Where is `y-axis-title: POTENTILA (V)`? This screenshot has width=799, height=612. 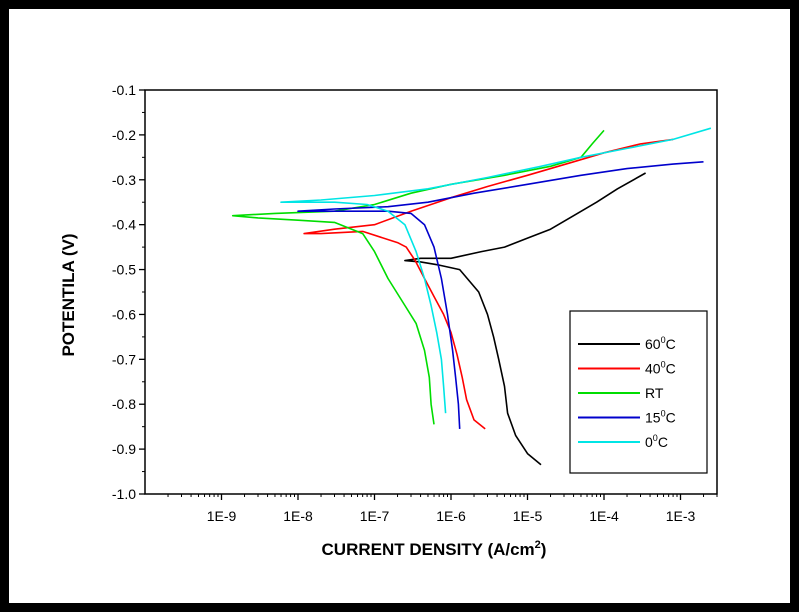
y-axis-title: POTENTILA (V) is located at coordinates (68, 294).